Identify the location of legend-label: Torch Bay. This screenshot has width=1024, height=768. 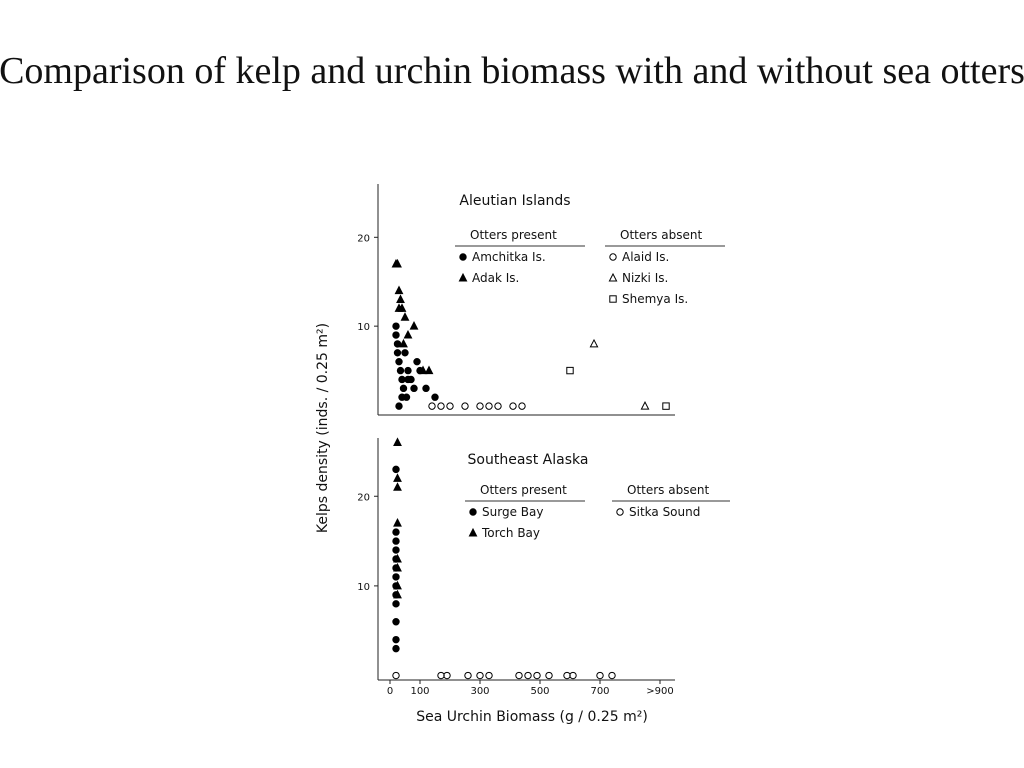
(510, 533).